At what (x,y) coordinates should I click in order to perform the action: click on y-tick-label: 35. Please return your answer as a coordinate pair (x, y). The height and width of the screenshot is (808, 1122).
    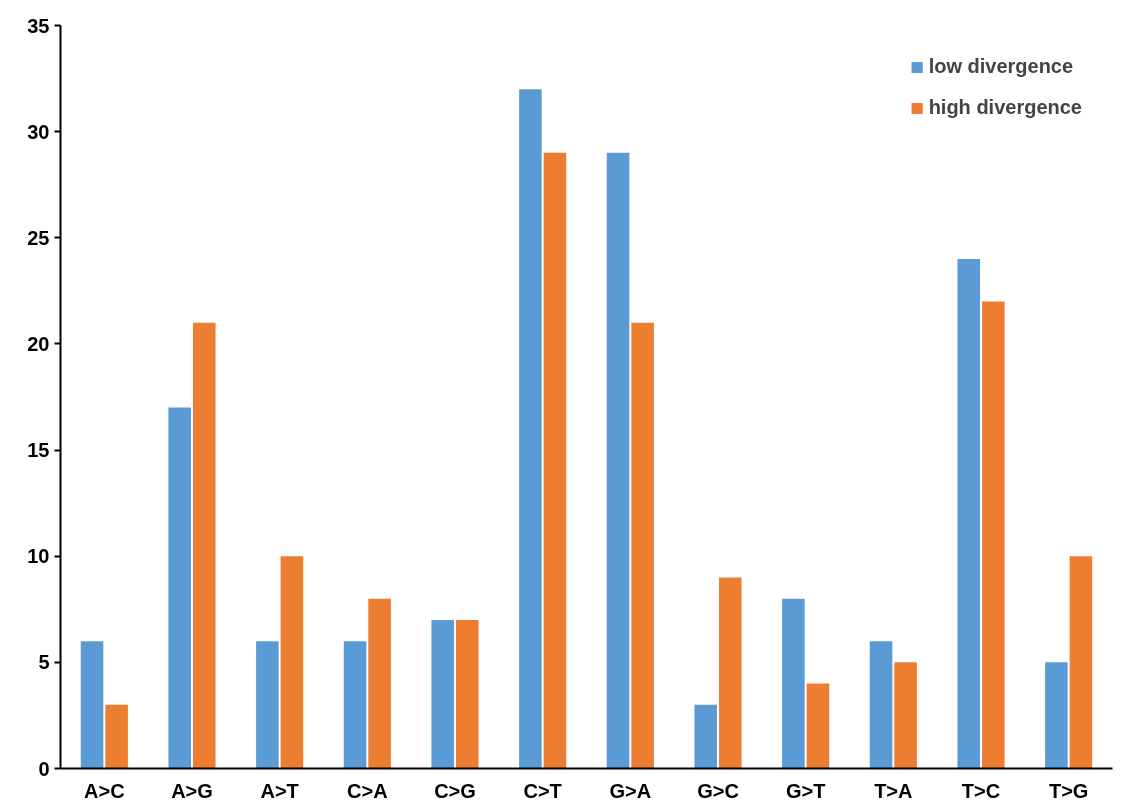
    Looking at the image, I should click on (38, 25).